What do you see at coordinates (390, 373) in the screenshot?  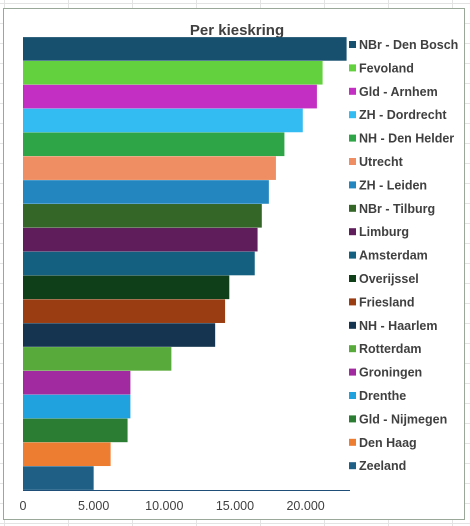 I see `legend-label: Groningen` at bounding box center [390, 373].